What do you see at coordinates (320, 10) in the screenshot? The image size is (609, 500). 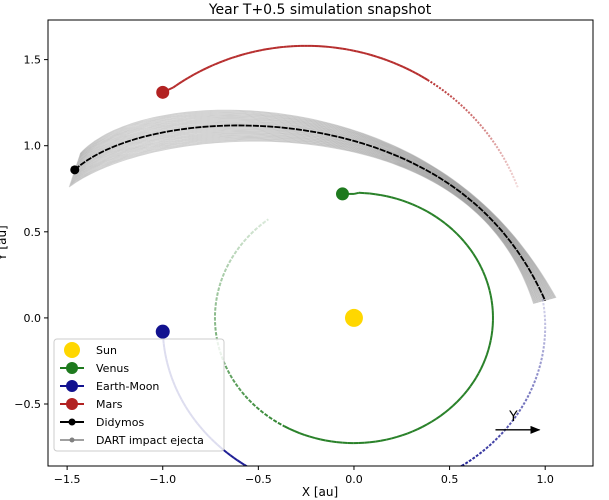 I see `chart-title: Year T+0.5 simulation snapshot` at bounding box center [320, 10].